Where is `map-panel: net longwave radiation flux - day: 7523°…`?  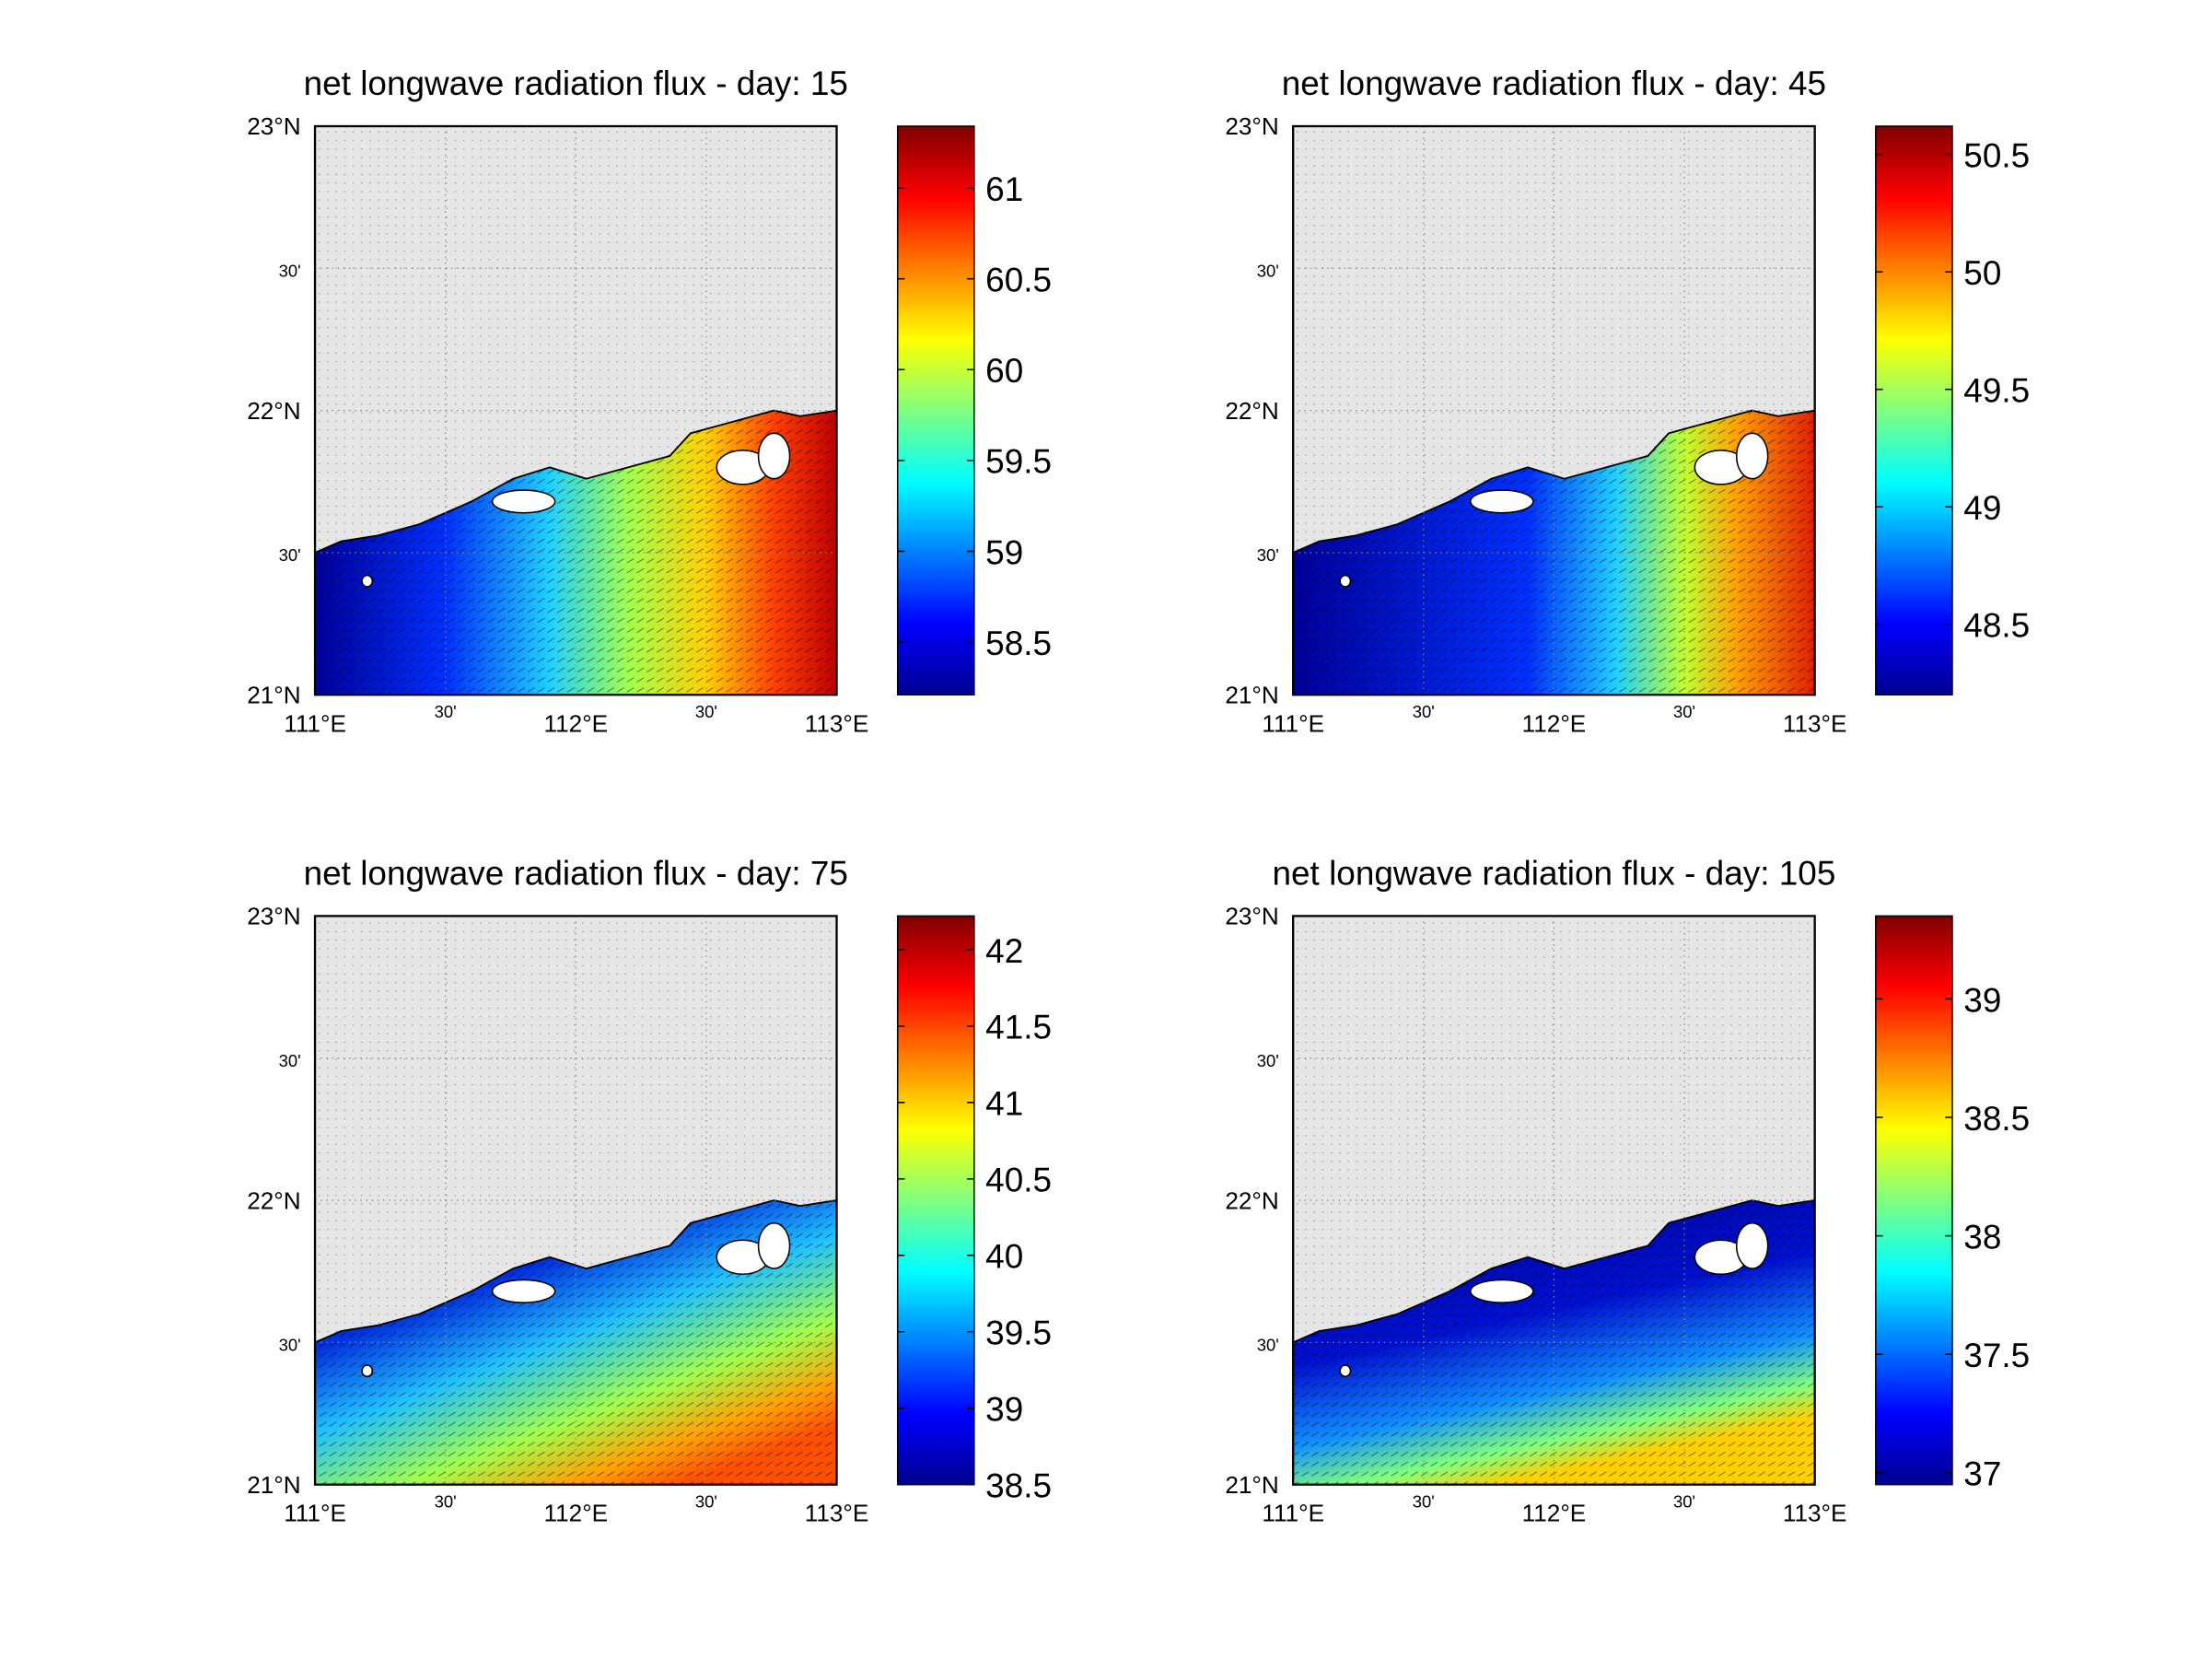
map-panel: net longwave radiation flux - day: 7523°… is located at coordinates (650, 1191).